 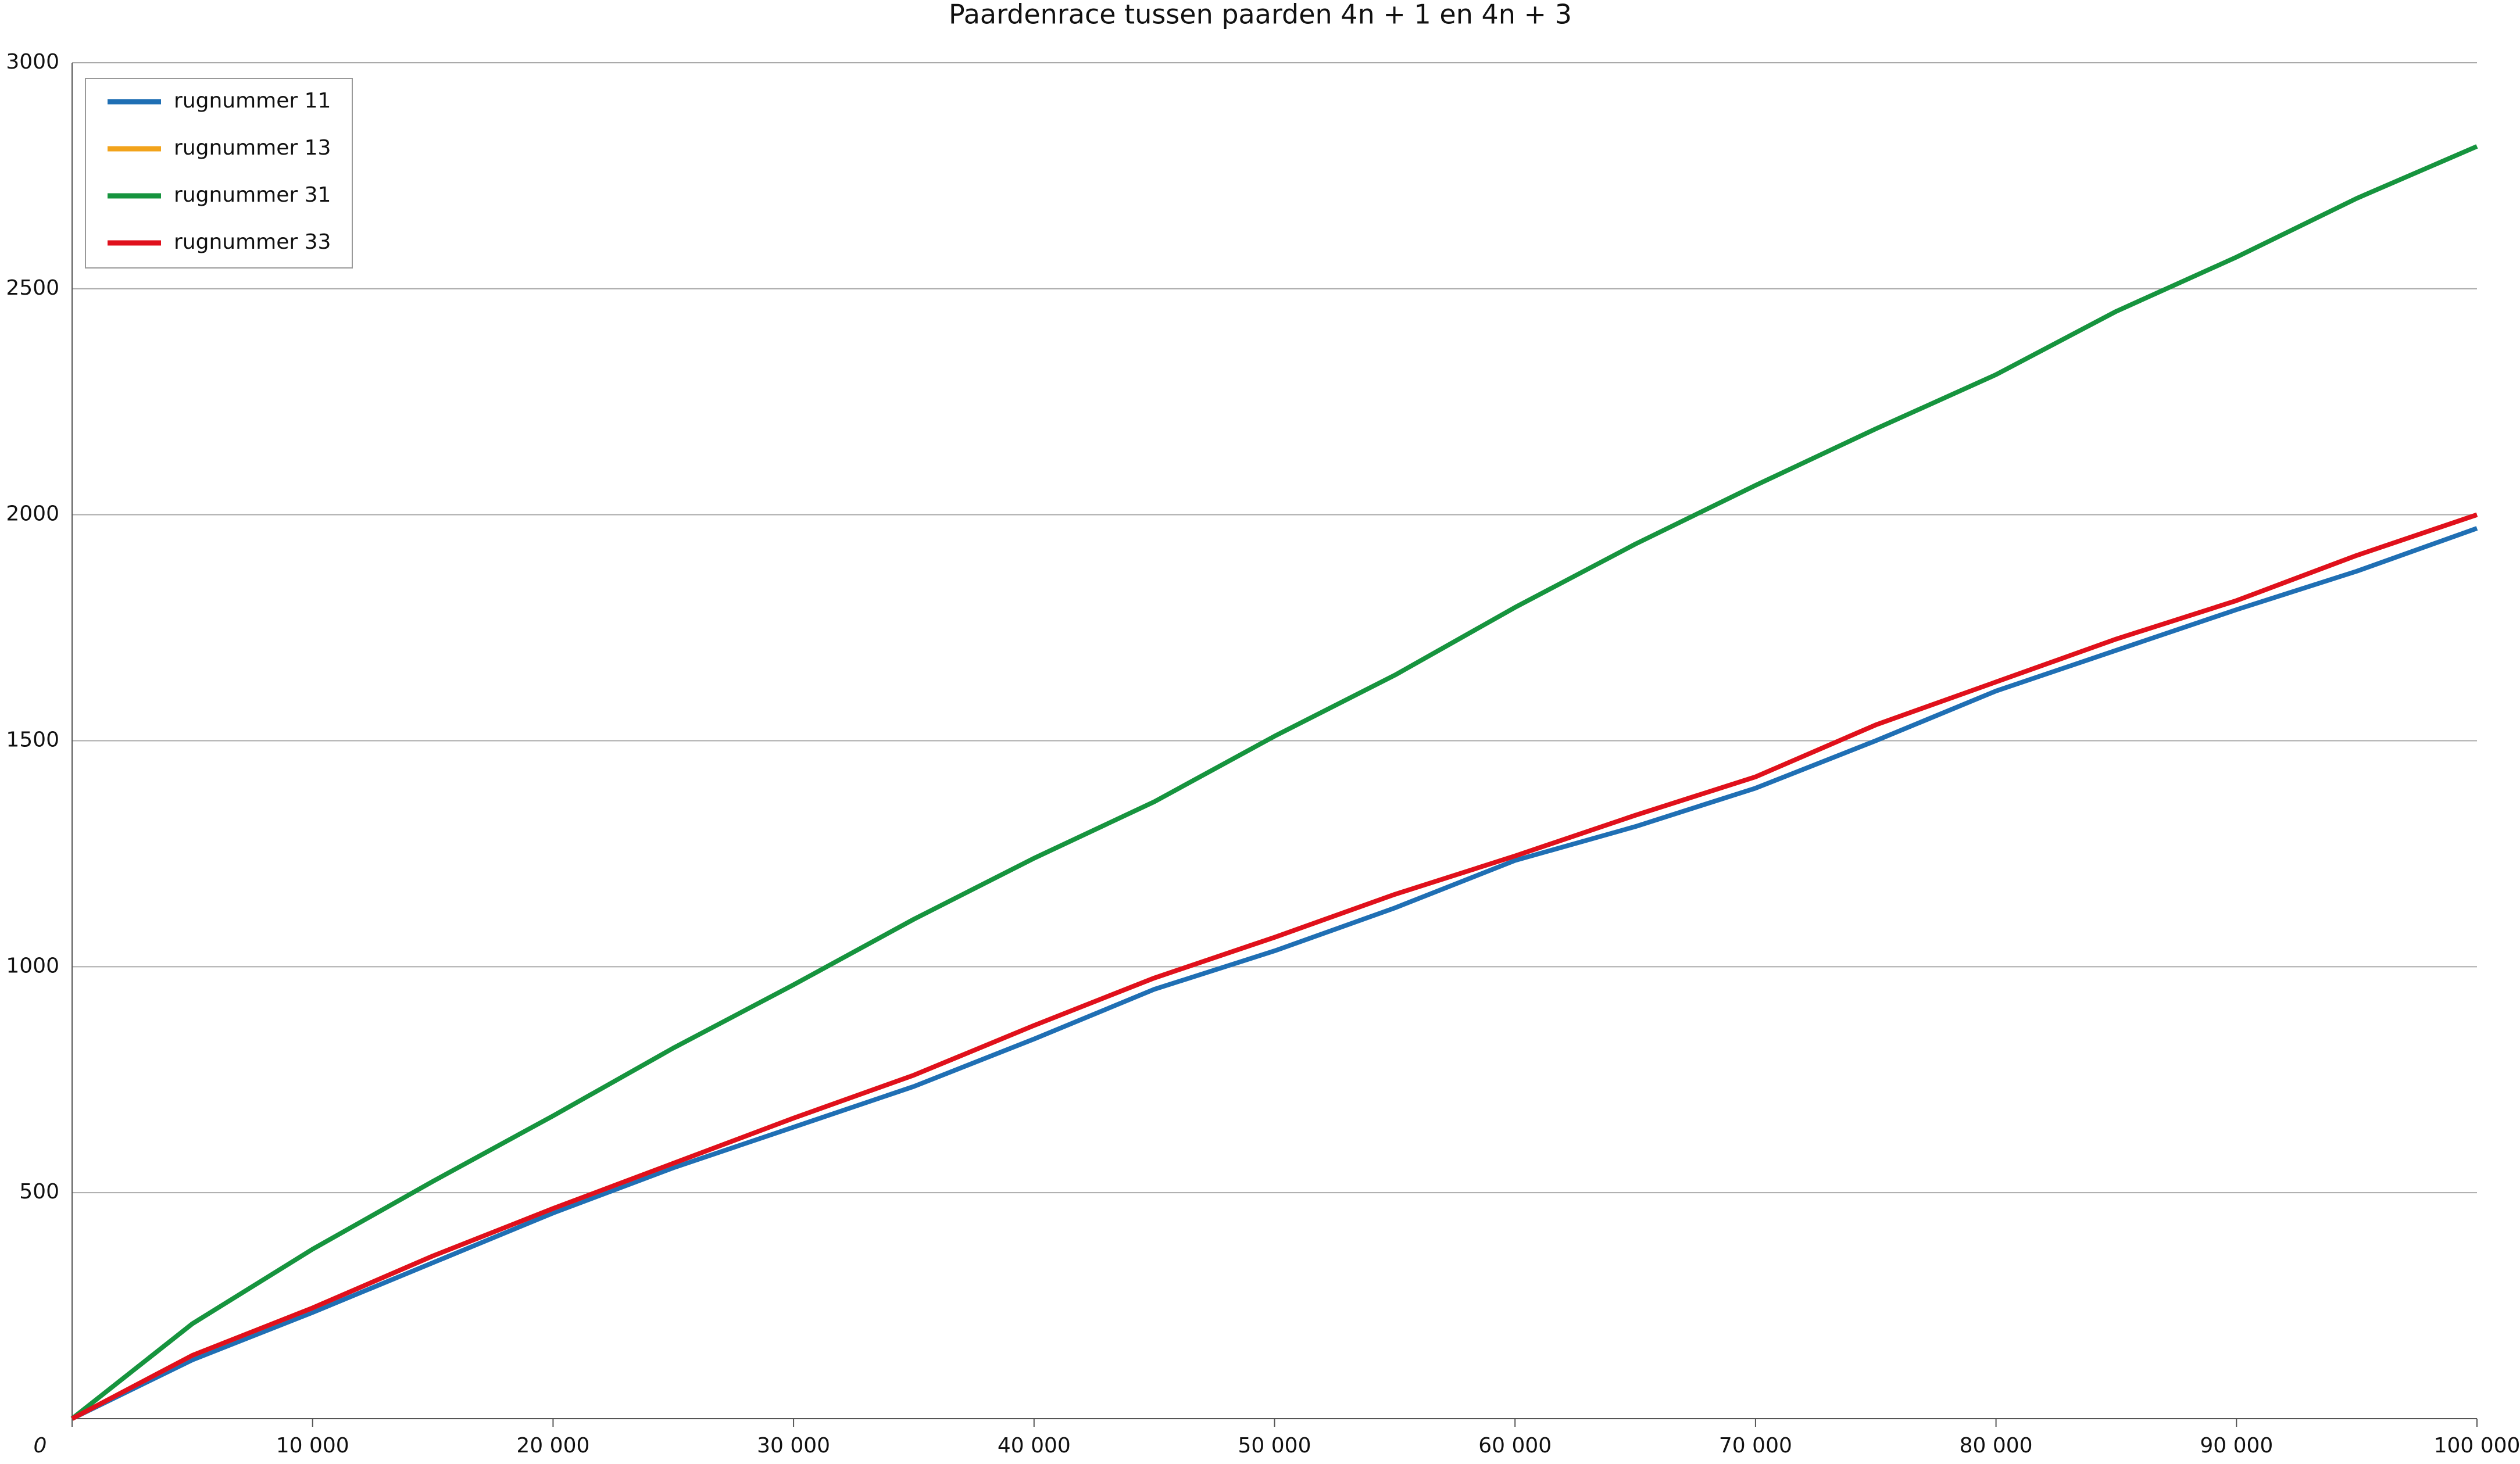 What do you see at coordinates (313, 1446) in the screenshot?
I see `x-tick-label: 10 000` at bounding box center [313, 1446].